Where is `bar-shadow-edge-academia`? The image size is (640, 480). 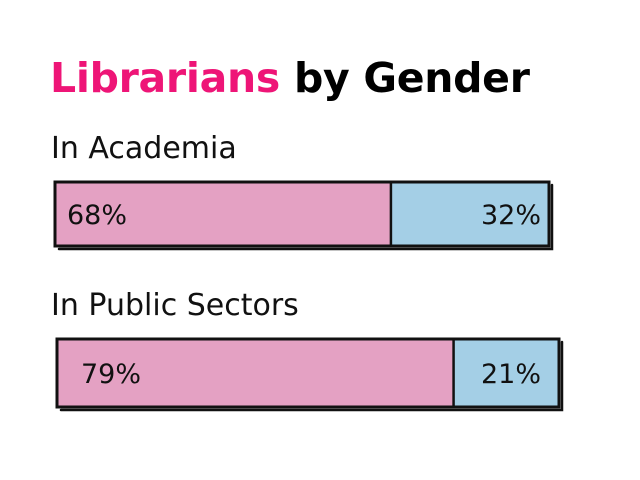
bar-shadow-edge-academia is located at coordinates (305, 217).